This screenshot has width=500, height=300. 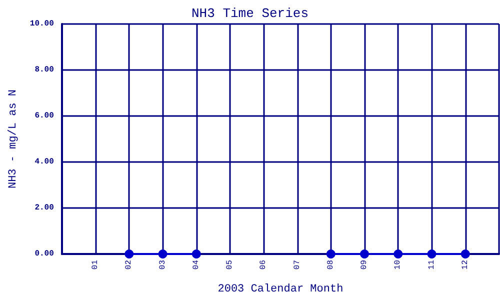 What do you see at coordinates (263, 265) in the screenshot?
I see `x-tick-label: 06` at bounding box center [263, 265].